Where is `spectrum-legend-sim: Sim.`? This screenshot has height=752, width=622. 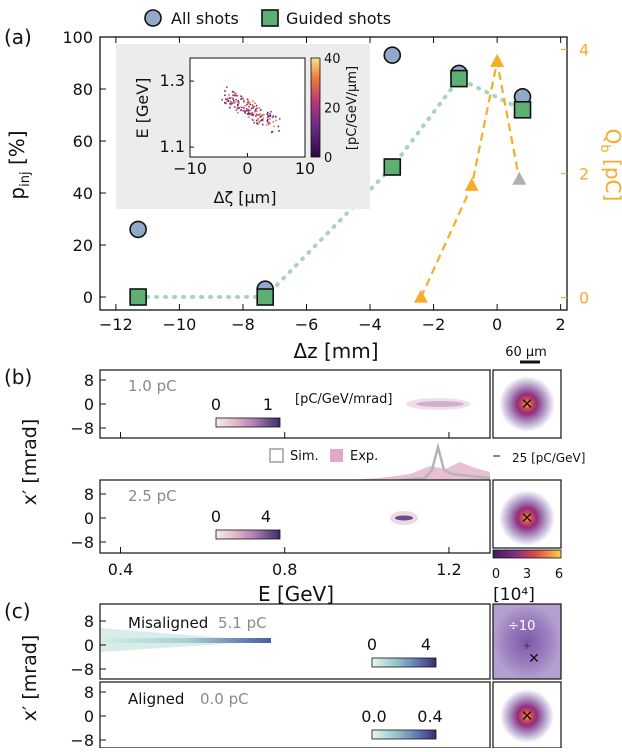 spectrum-legend-sim: Sim. is located at coordinates (304, 456).